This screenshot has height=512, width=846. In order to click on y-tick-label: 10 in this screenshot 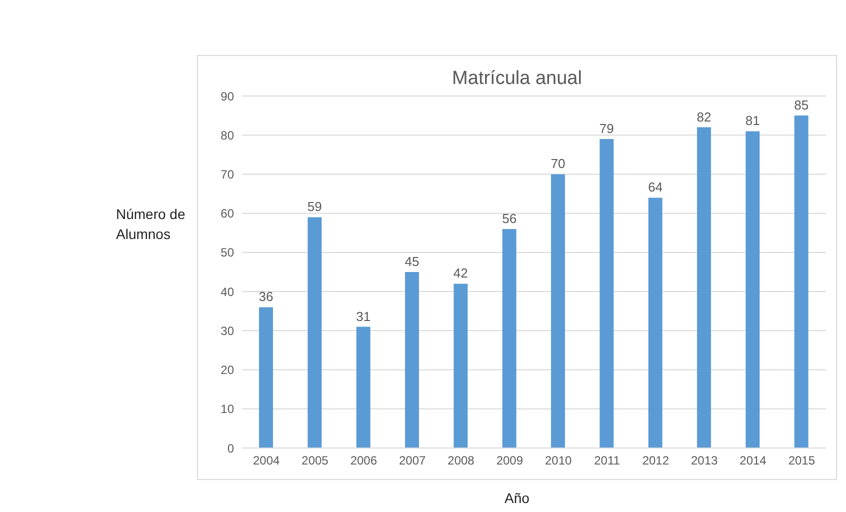, I will do `click(227, 409)`.